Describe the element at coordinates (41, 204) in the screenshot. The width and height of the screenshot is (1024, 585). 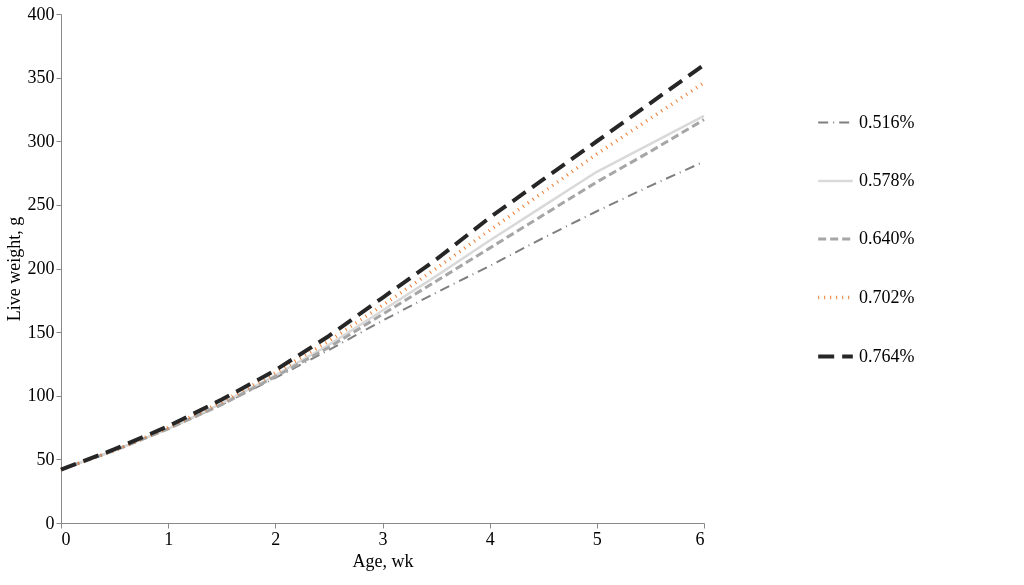
I see `y-tick-label: 250` at that location.